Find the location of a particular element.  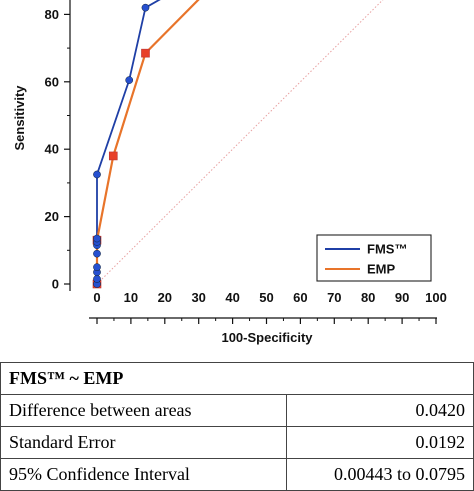

y-tick-label: 40 is located at coordinates (52, 149).